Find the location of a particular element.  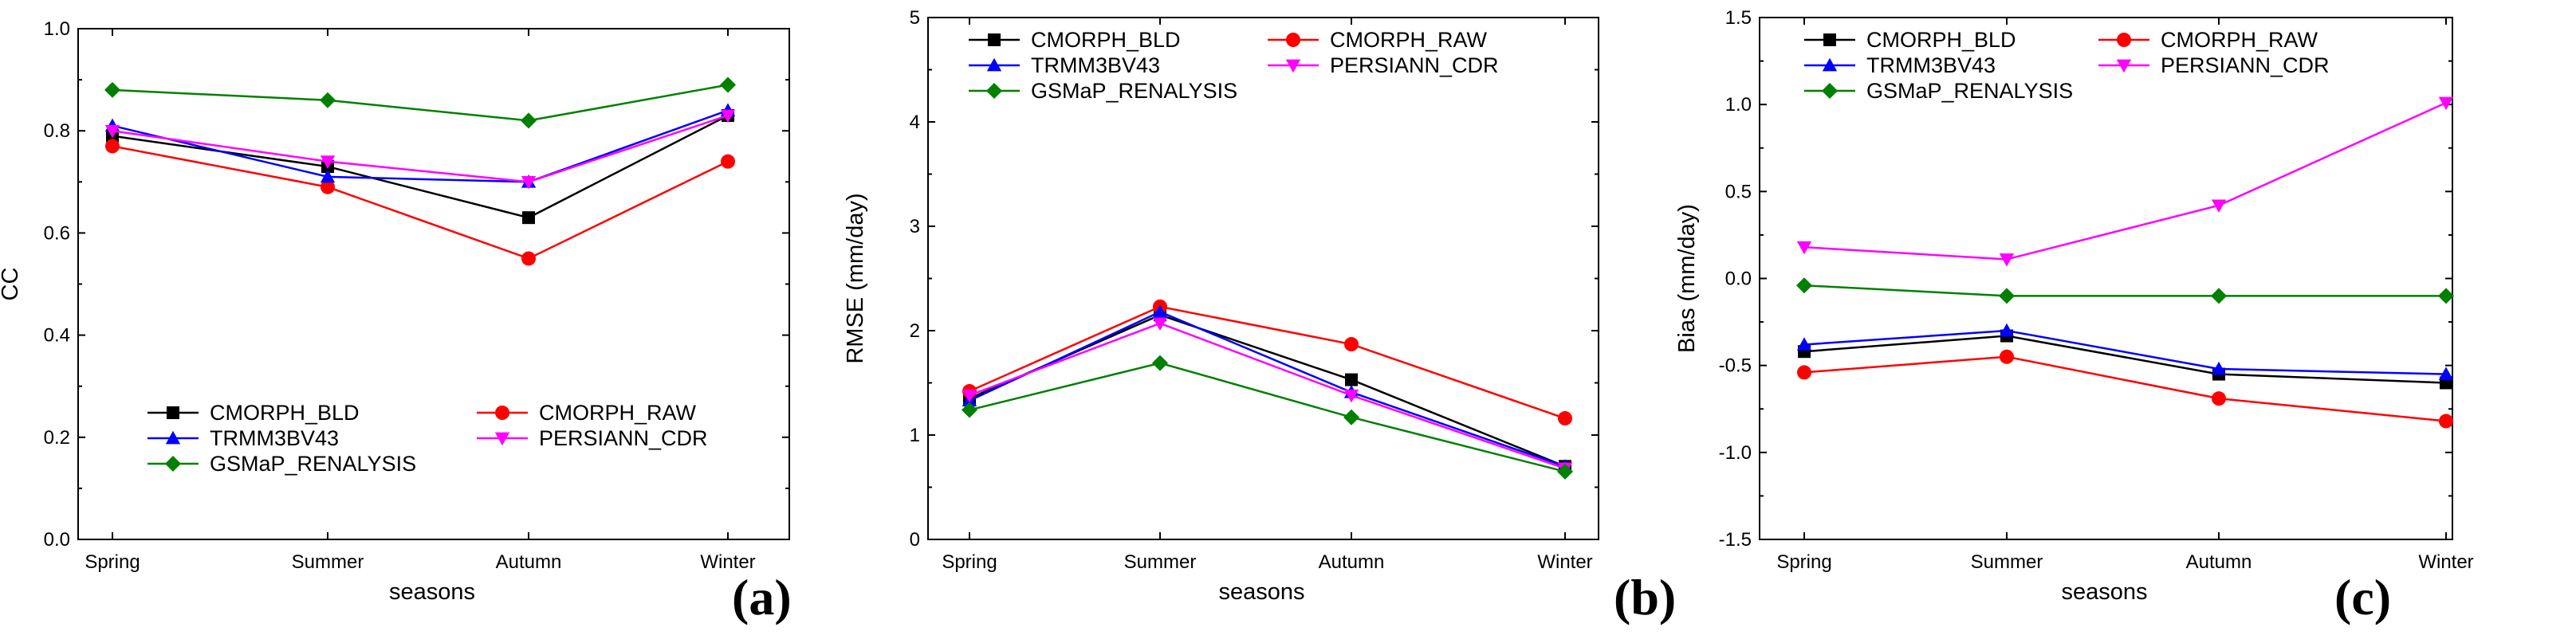

series-cmorph_raw is located at coordinates (420, 203).